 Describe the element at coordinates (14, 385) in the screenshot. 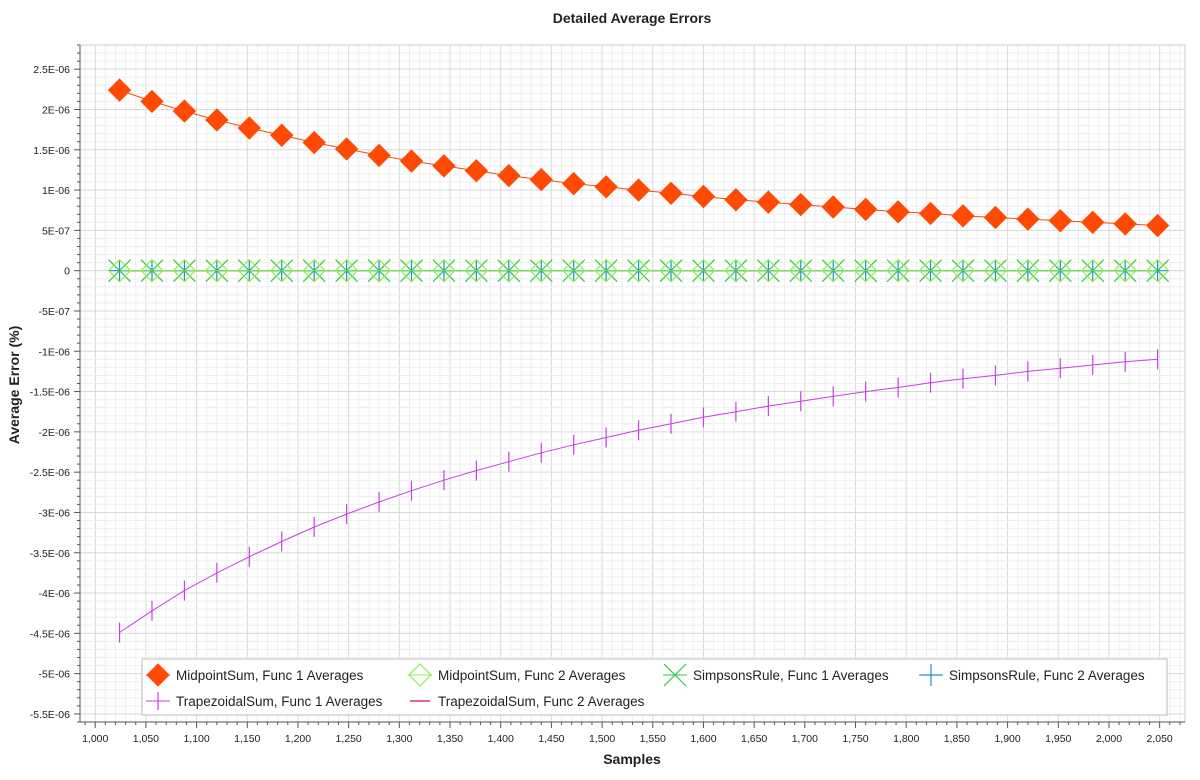

I see `y-axis-title: Average Error (%)` at that location.